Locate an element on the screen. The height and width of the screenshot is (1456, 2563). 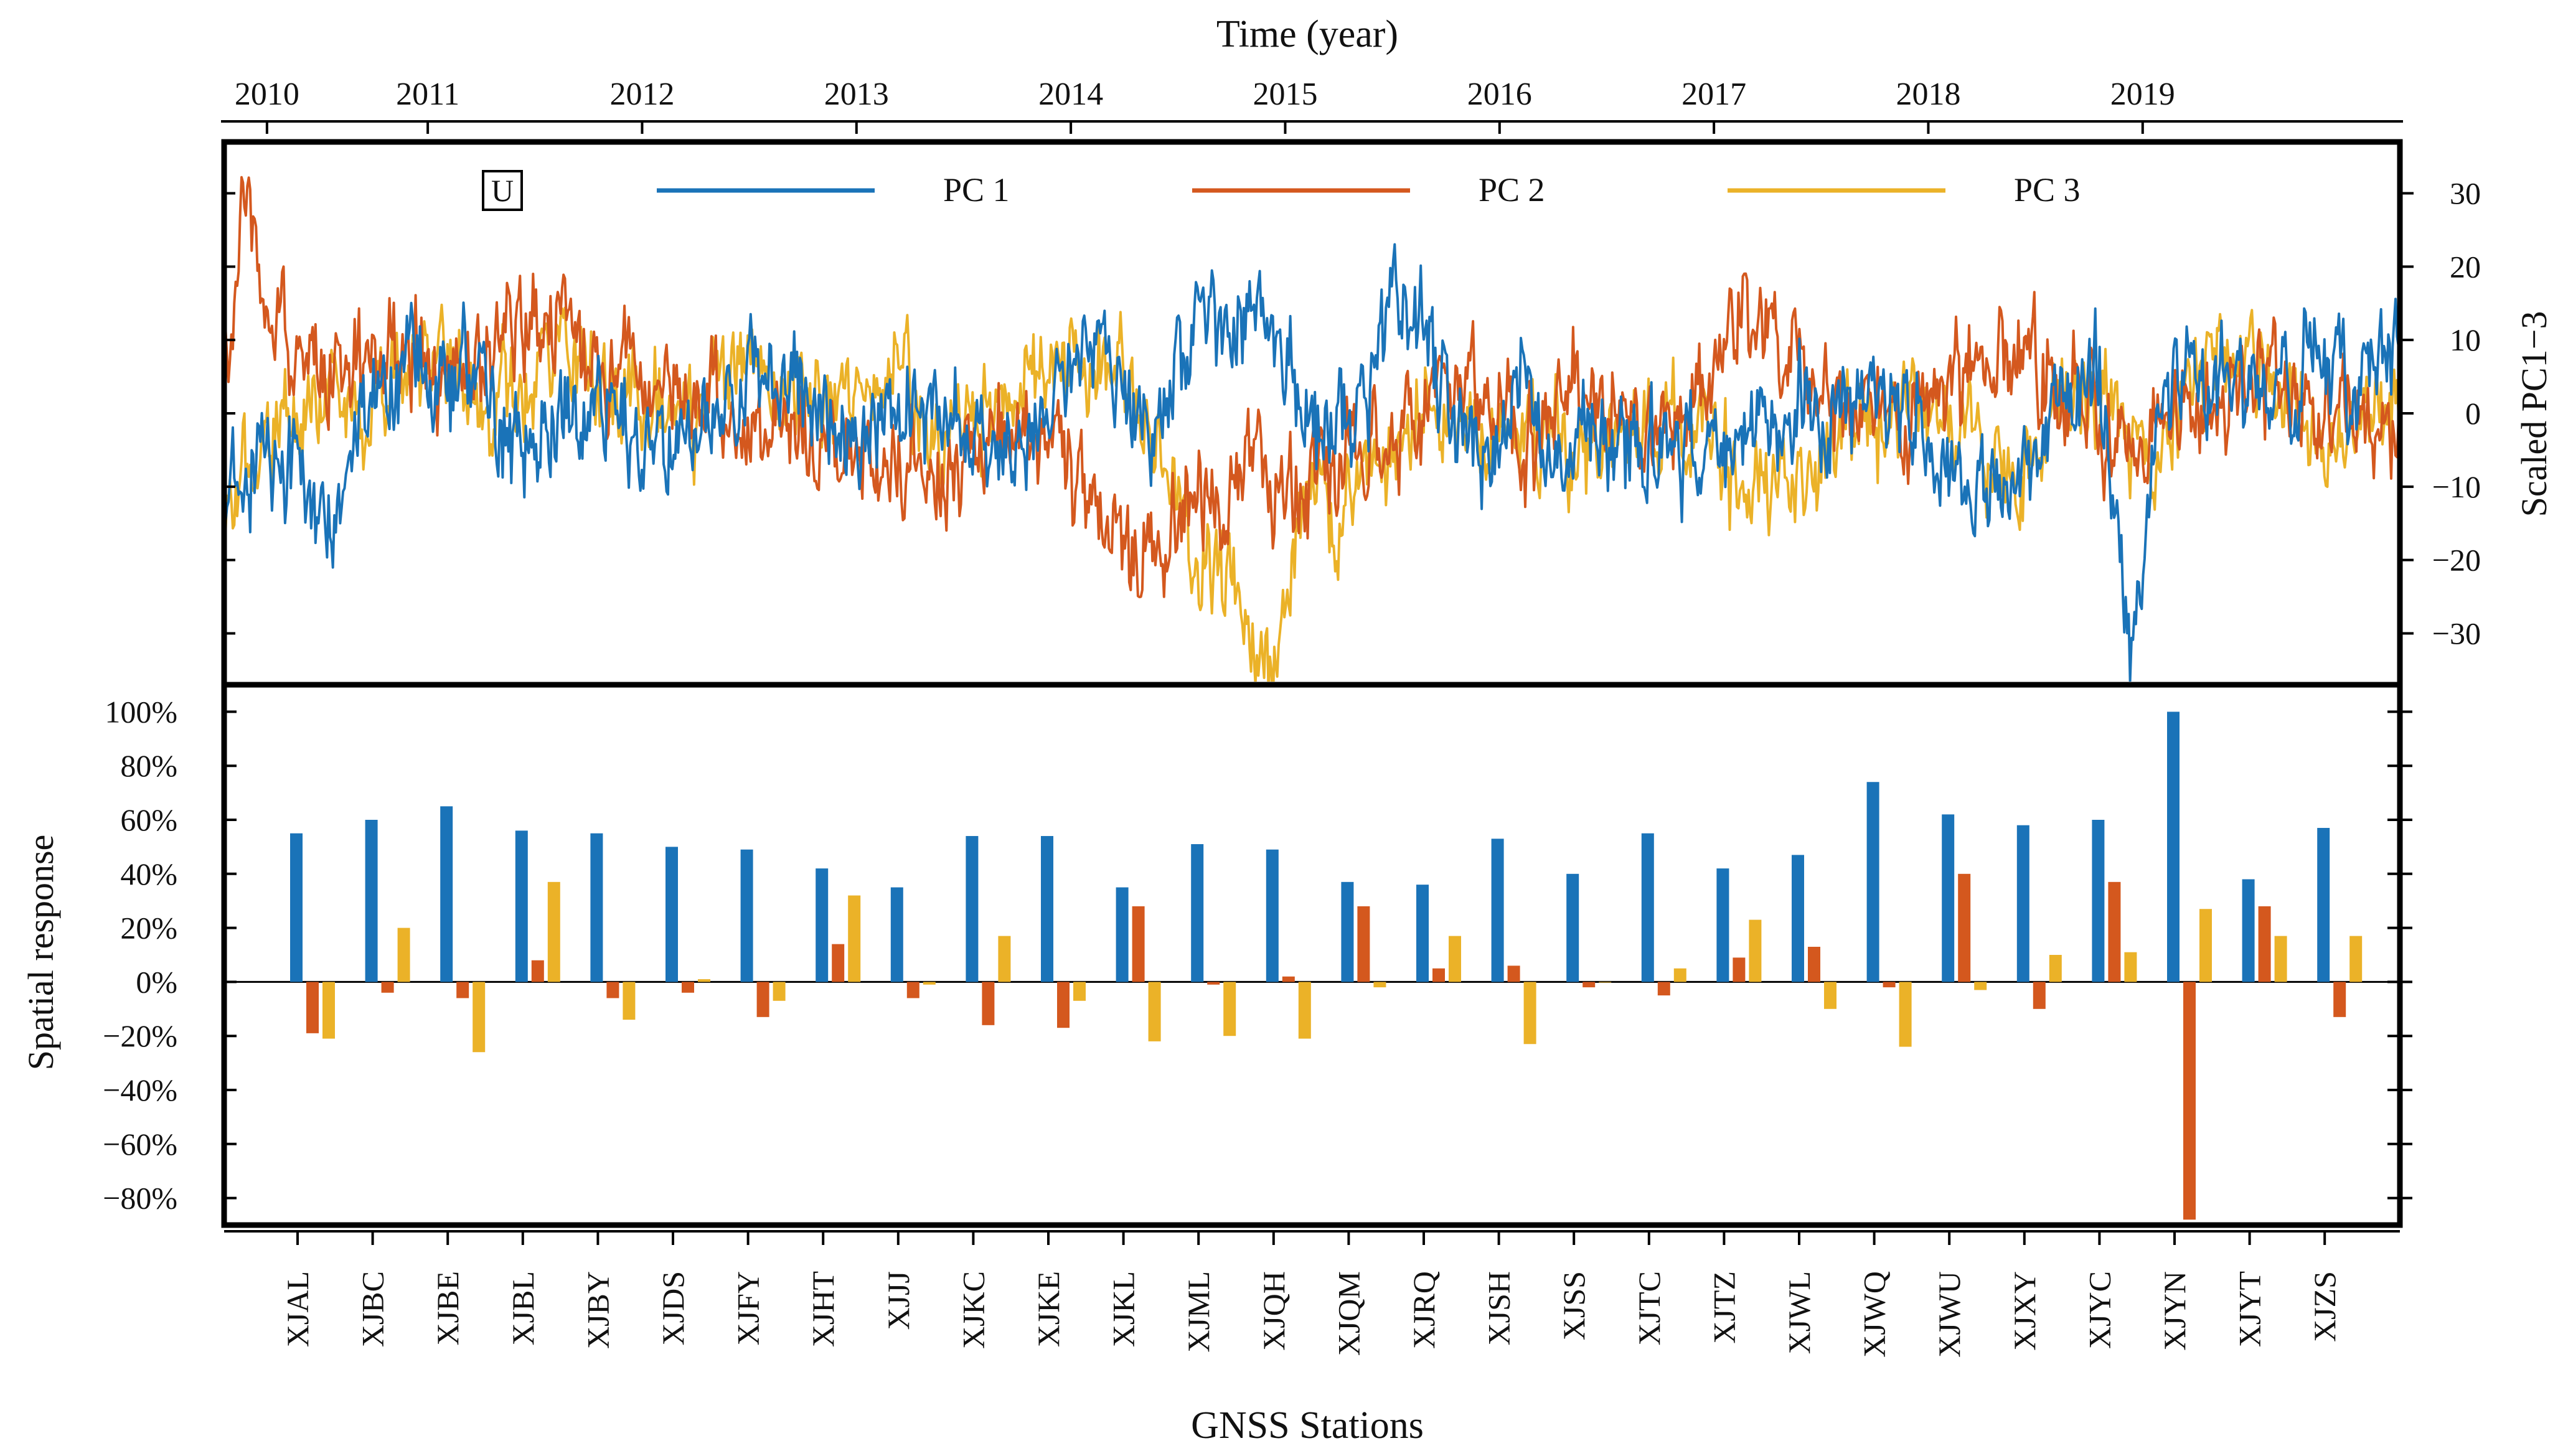
bar-pc2-xjss is located at coordinates (1589, 985).